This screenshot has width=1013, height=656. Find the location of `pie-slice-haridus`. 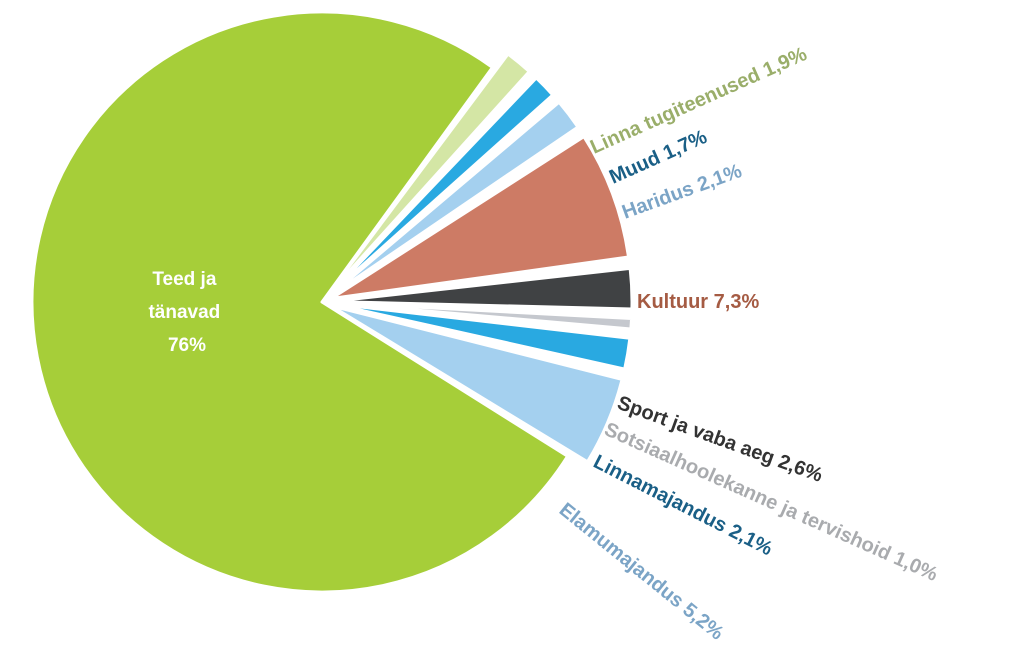

pie-slice-haridus is located at coordinates (454, 199).